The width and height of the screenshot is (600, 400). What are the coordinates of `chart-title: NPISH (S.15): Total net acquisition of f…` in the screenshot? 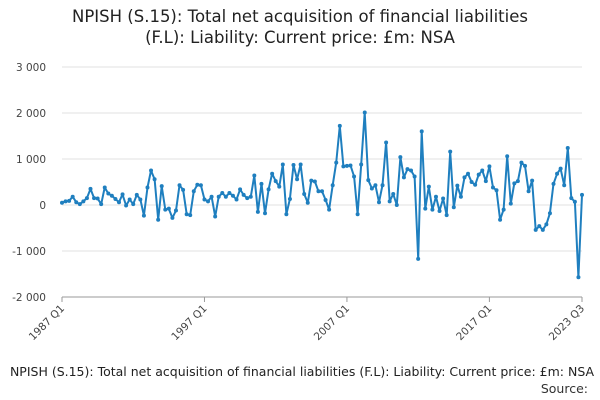 It's located at (300, 27).